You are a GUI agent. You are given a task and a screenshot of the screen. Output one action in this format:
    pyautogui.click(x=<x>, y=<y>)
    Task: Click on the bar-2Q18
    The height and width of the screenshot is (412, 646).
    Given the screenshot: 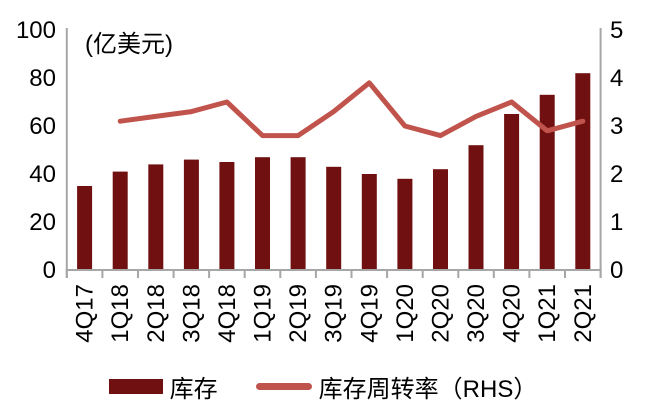 What is the action you would take?
    pyautogui.click(x=156, y=217)
    